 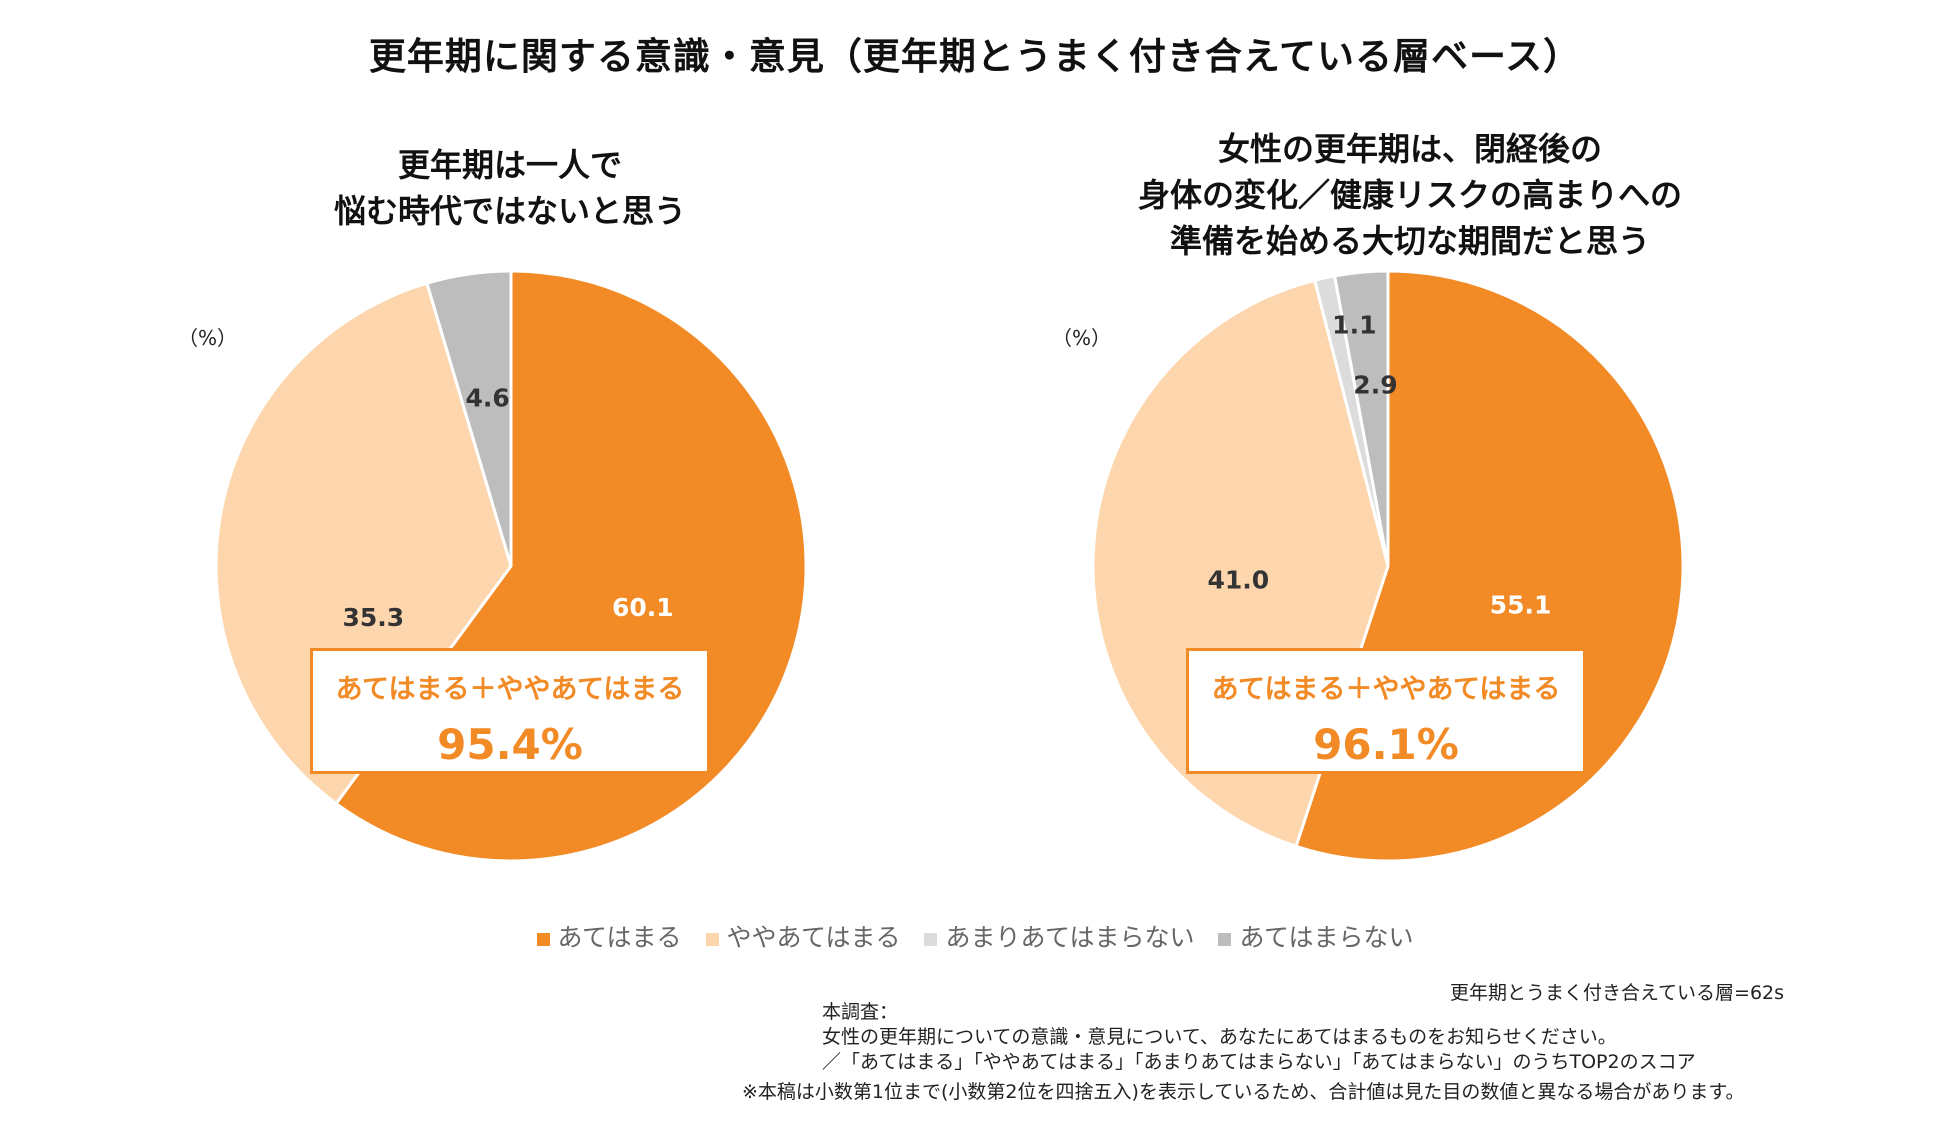 What do you see at coordinates (1239, 580) in the screenshot?
I see `chart-2-data-label-yaya: 41.0` at bounding box center [1239, 580].